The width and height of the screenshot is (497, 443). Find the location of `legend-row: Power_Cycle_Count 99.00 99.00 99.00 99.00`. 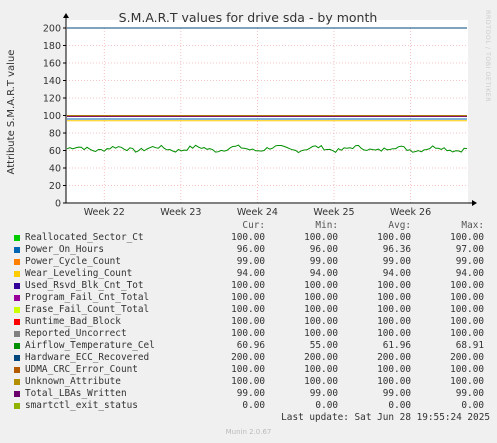

legend-row: Power_Cycle_Count 99.00 99.00 99.00 99.00 is located at coordinates (252, 262).